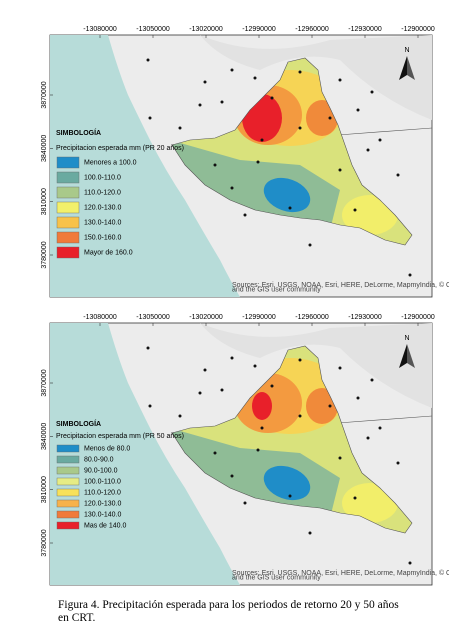  Describe the element at coordinates (312, 317) in the screenshot. I see `x-tick-label: -12960000` at that location.